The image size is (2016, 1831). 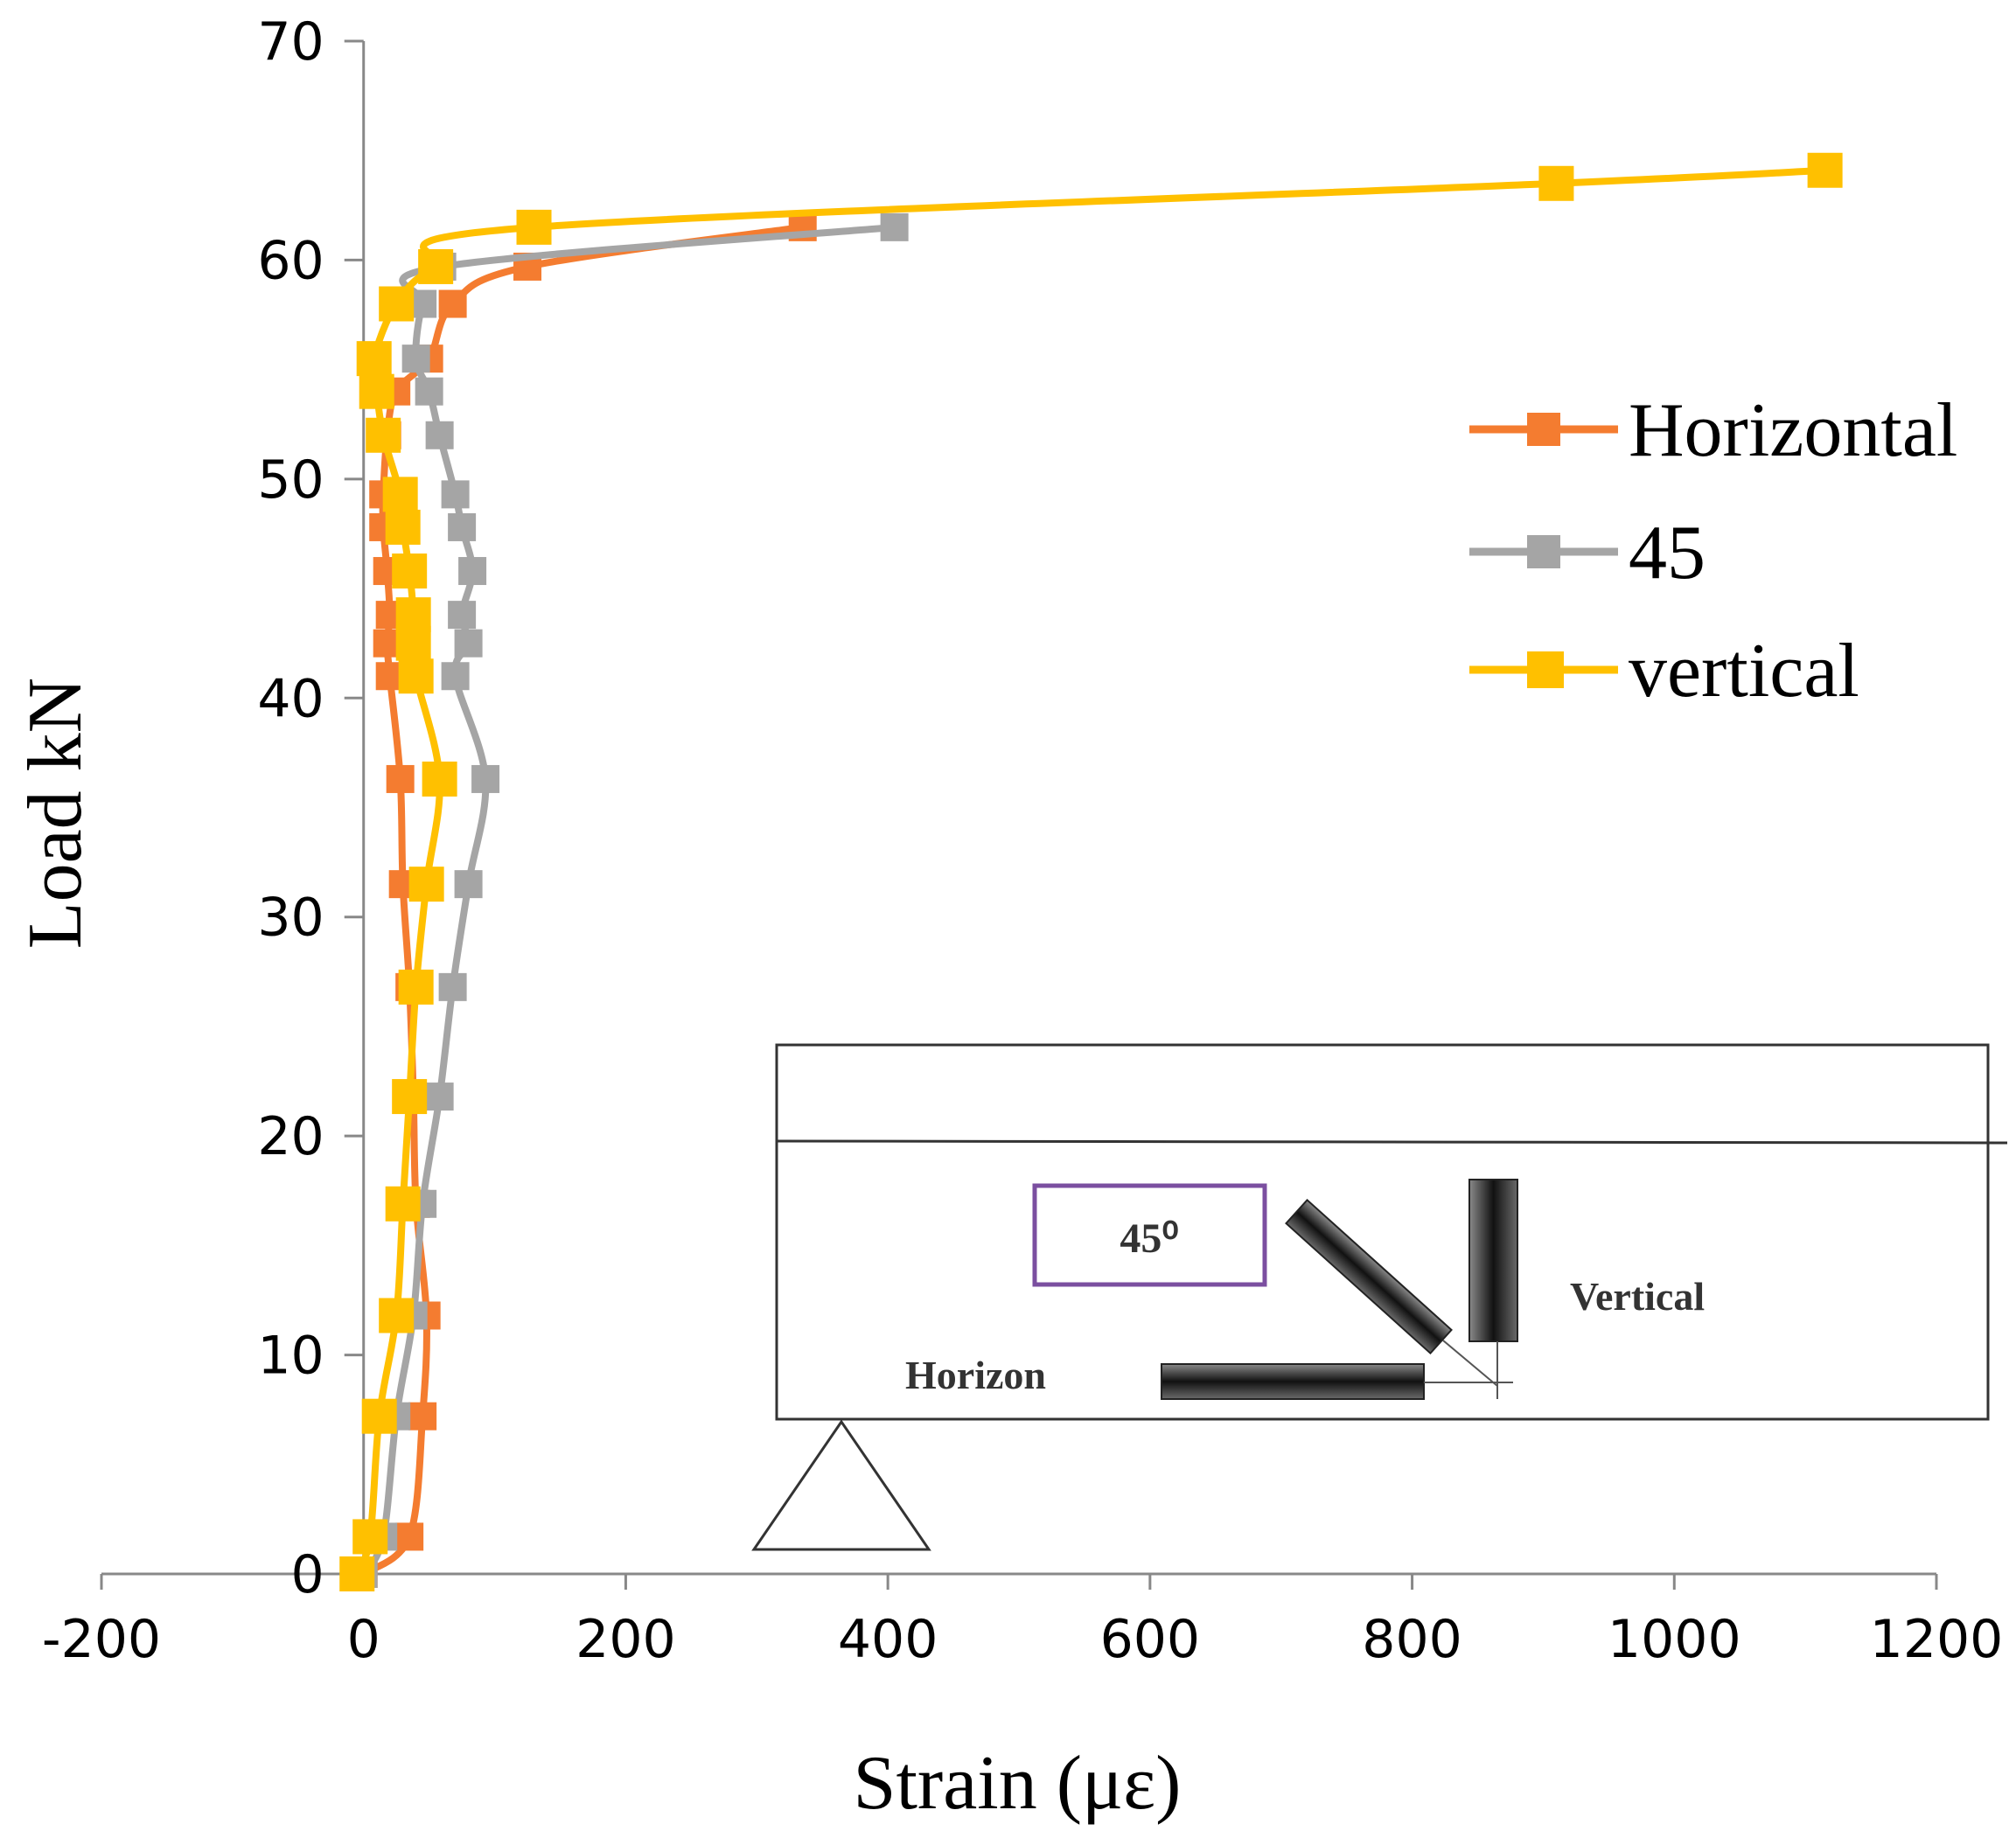 I want to click on y-tick-label: 40, so click(x=290, y=698).